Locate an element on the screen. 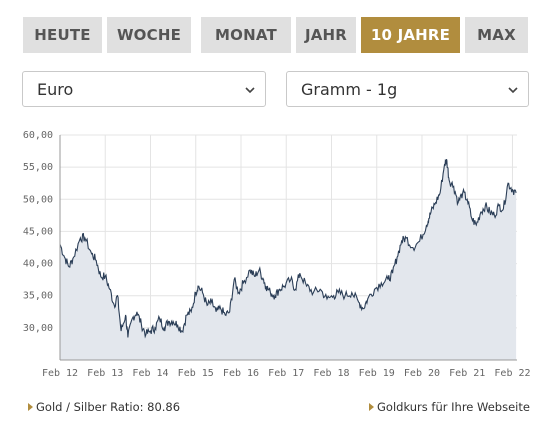  x-tick-label: Feb 12 is located at coordinates (60, 373).